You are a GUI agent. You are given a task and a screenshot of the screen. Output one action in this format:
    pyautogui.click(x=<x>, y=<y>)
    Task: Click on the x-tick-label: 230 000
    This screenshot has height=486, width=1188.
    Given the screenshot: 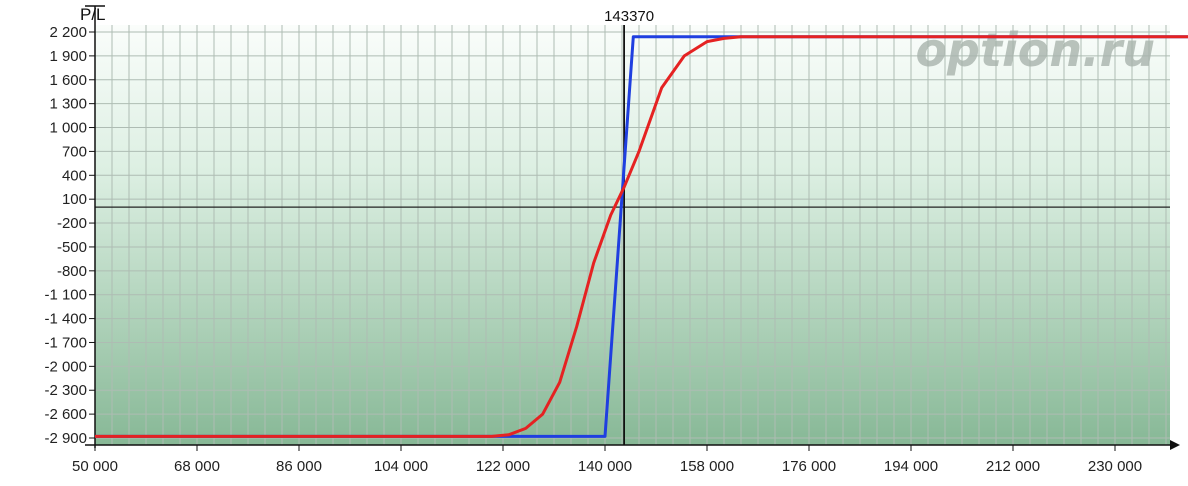 What is the action you would take?
    pyautogui.click(x=1115, y=466)
    